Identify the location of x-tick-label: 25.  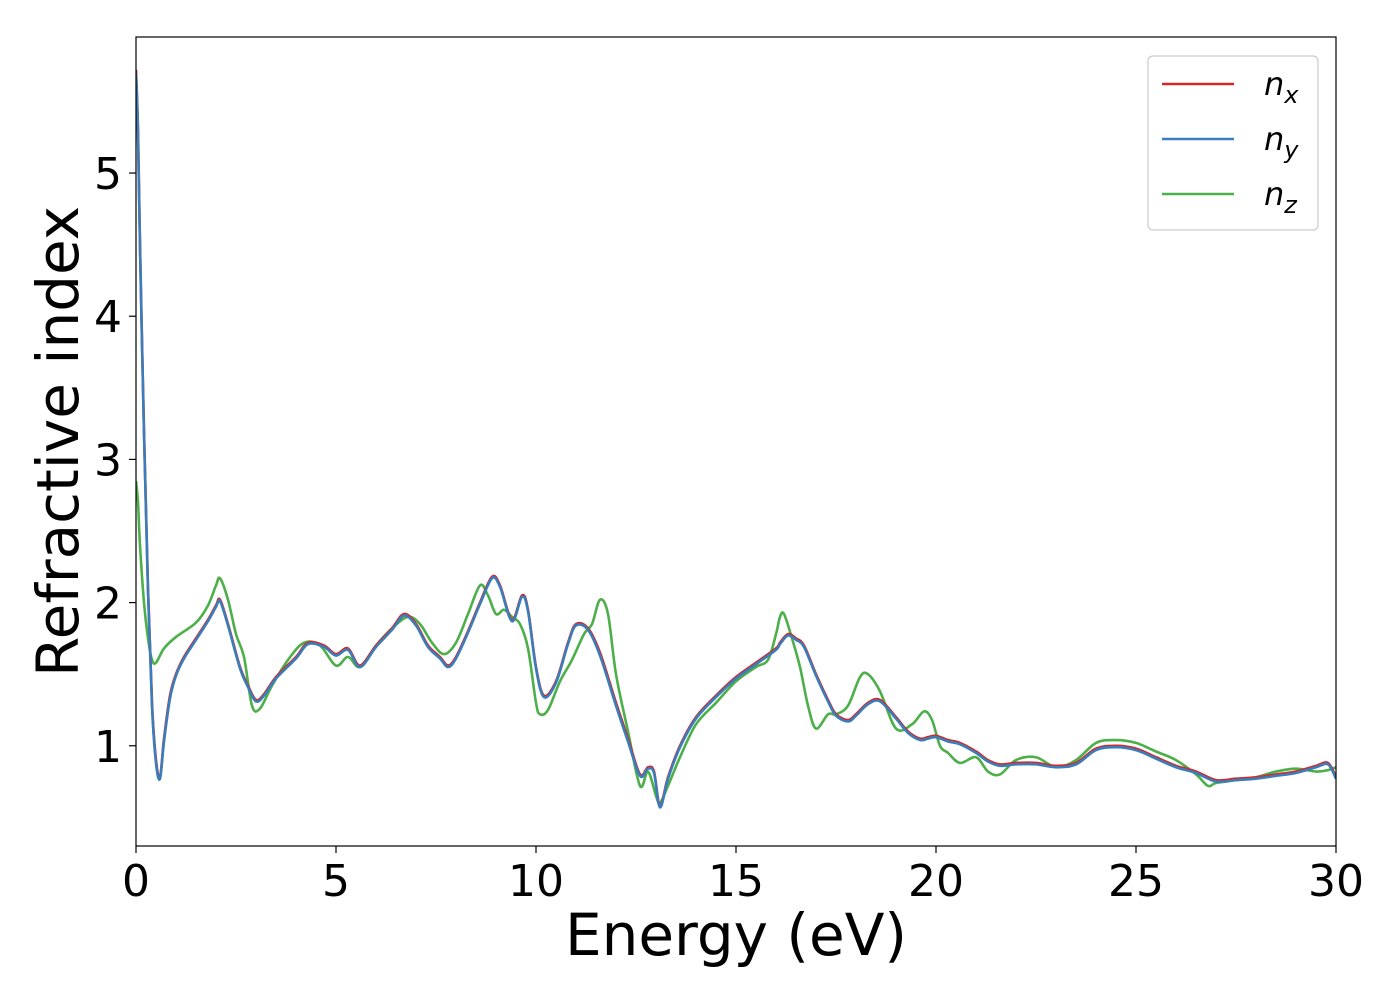
(1136, 881).